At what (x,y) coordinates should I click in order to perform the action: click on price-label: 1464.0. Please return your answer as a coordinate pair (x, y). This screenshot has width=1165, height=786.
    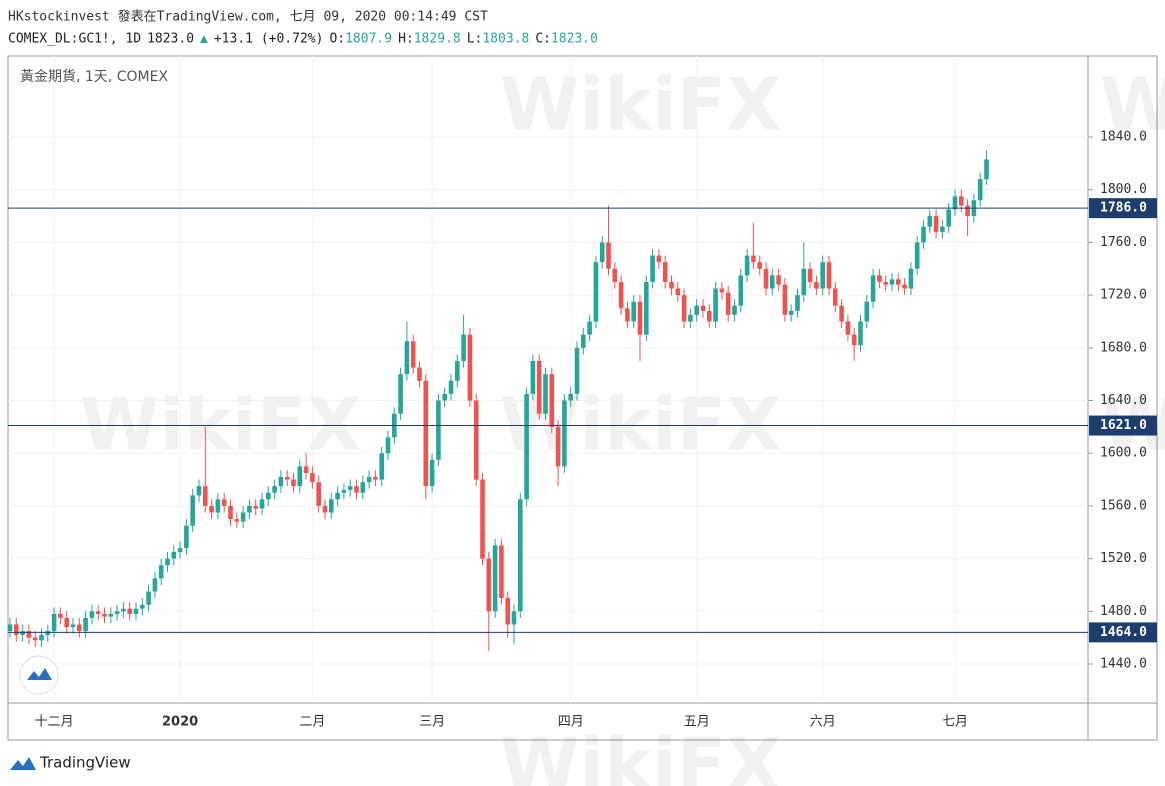
    Looking at the image, I should click on (1123, 632).